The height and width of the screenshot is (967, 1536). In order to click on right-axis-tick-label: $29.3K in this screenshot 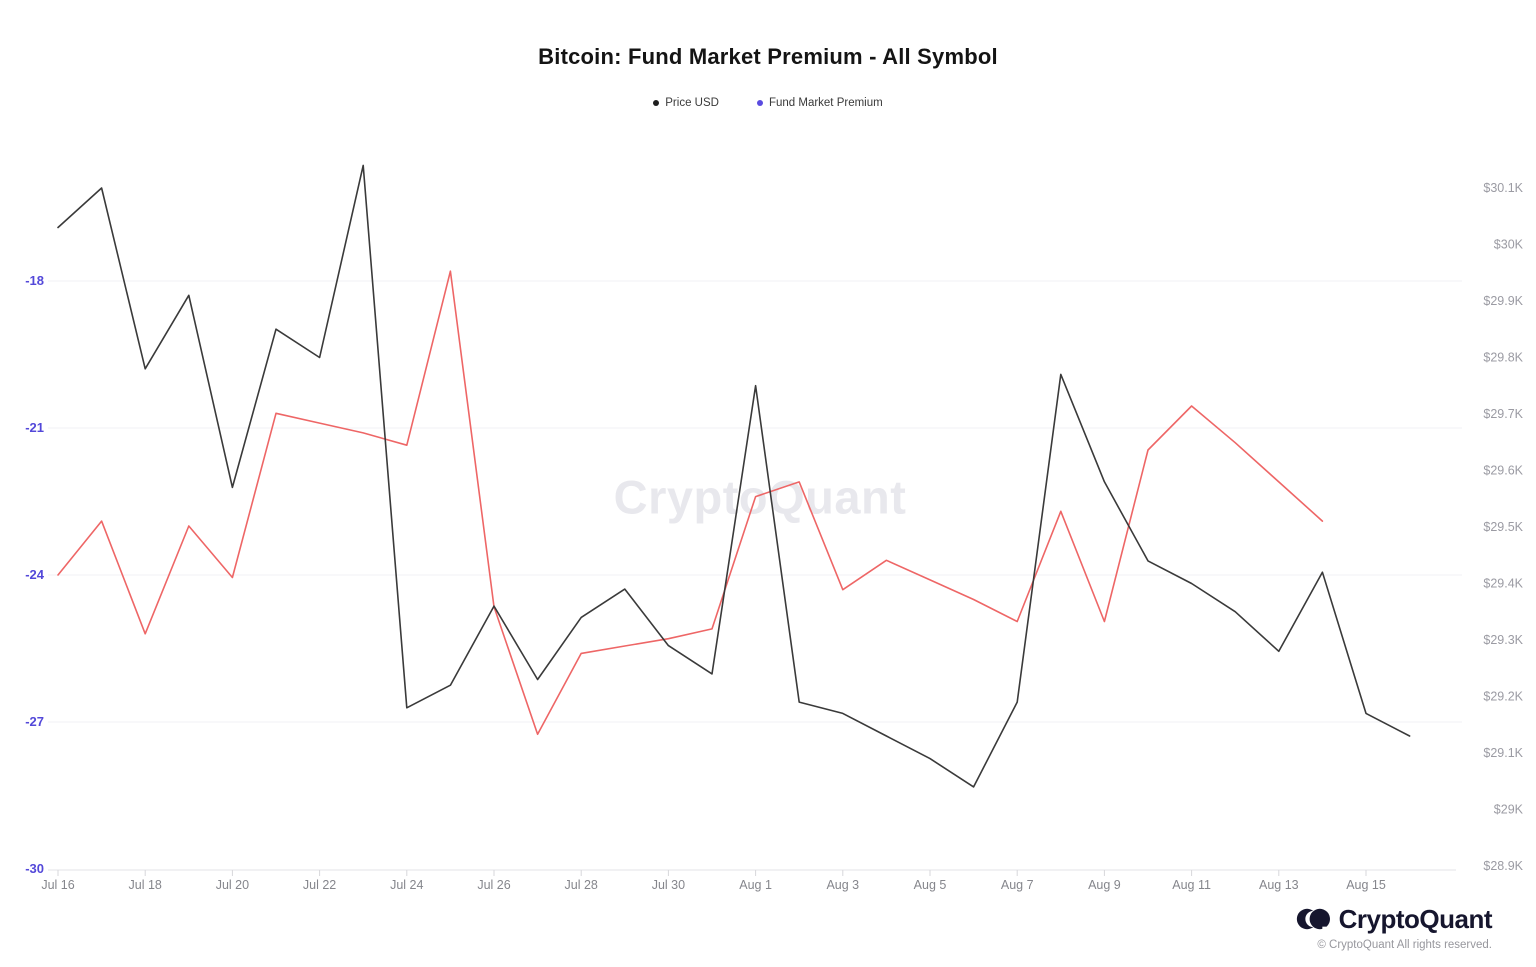, I will do `click(1503, 640)`.